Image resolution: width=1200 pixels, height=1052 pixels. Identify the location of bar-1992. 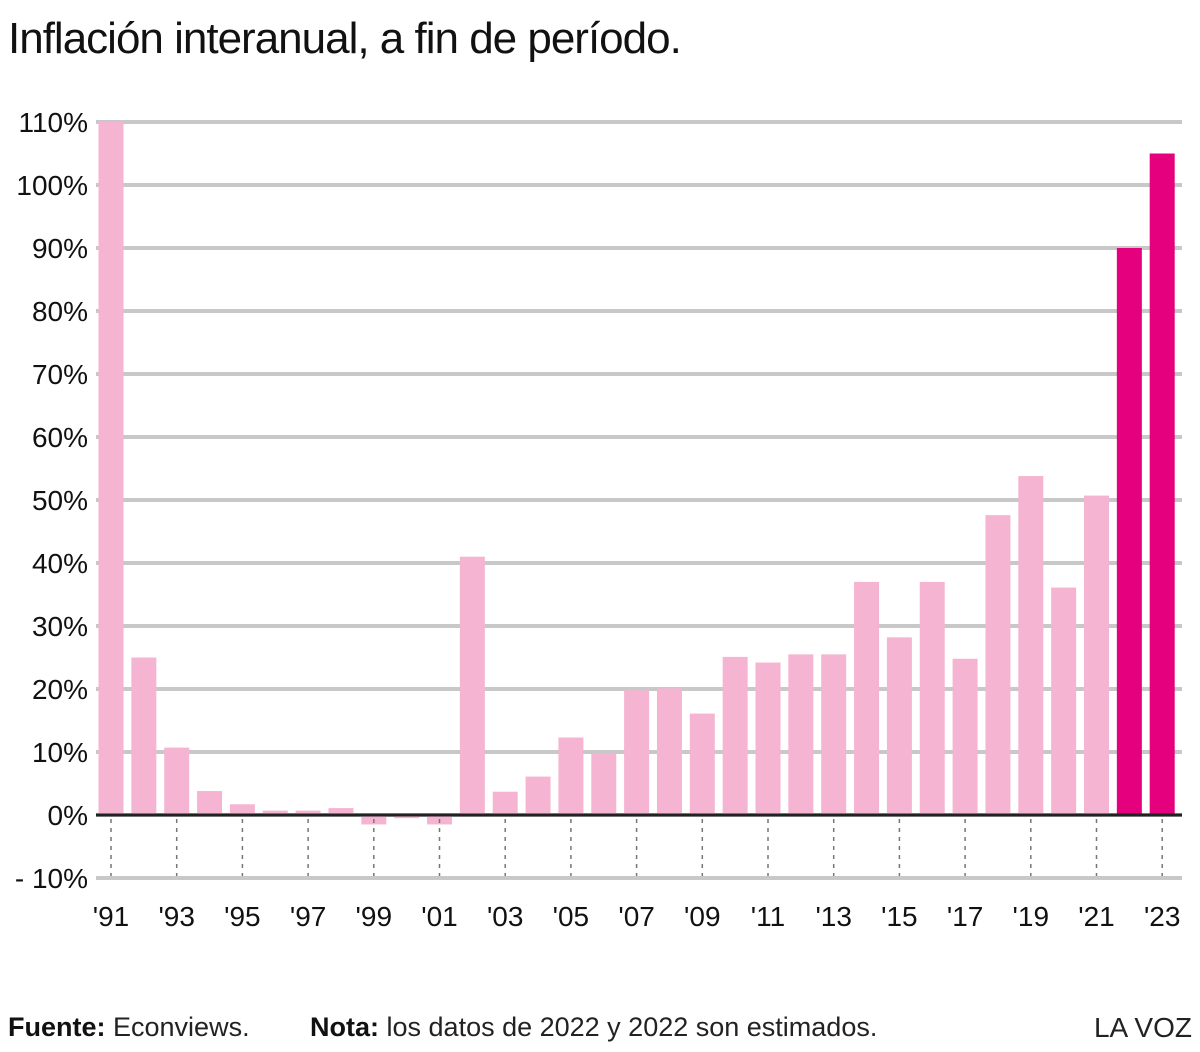
(144, 736).